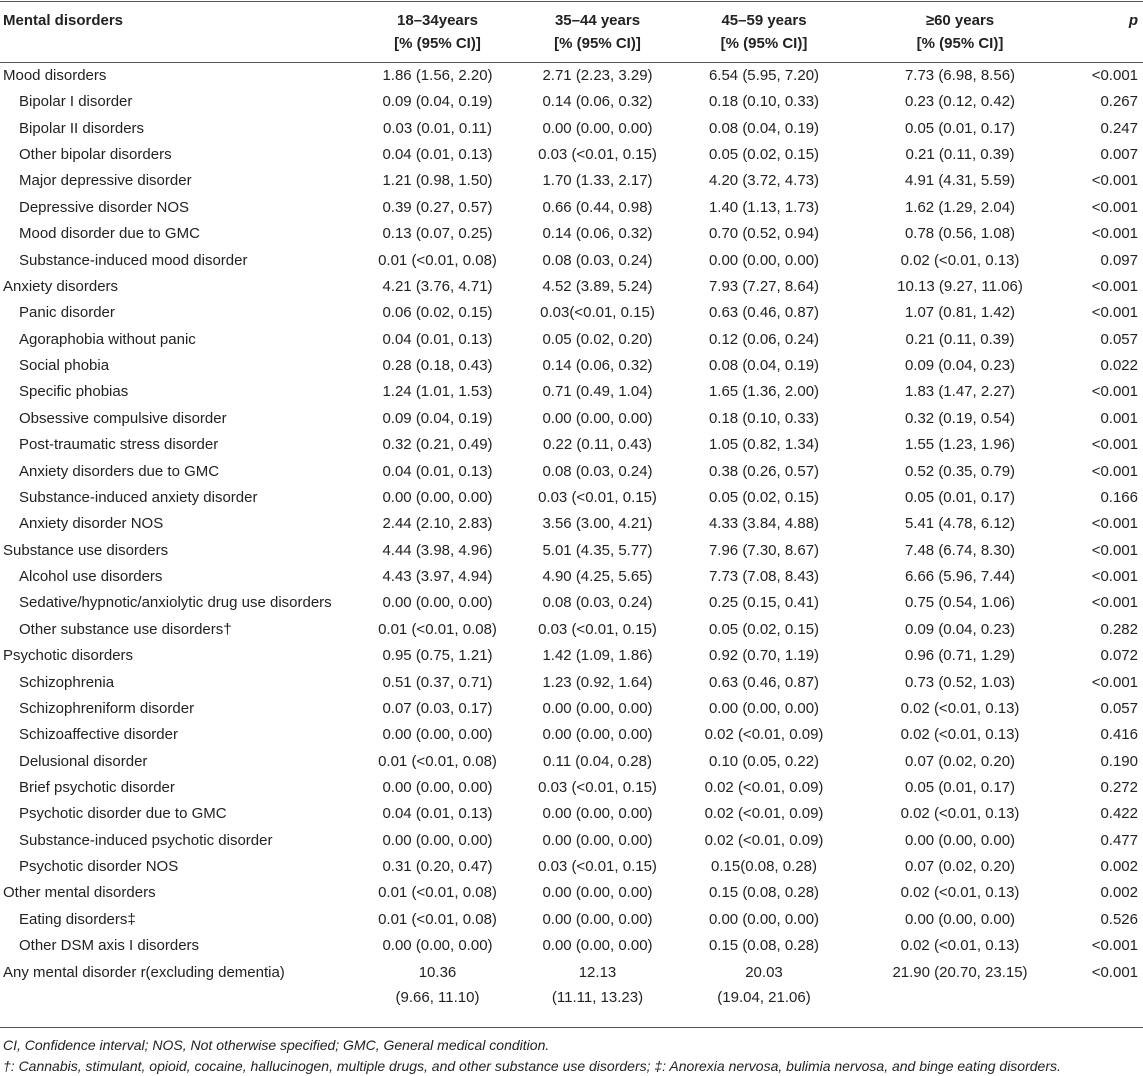 Image resolution: width=1143 pixels, height=1076 pixels. What do you see at coordinates (1119, 260) in the screenshot?
I see `data-cell: 0.097` at bounding box center [1119, 260].